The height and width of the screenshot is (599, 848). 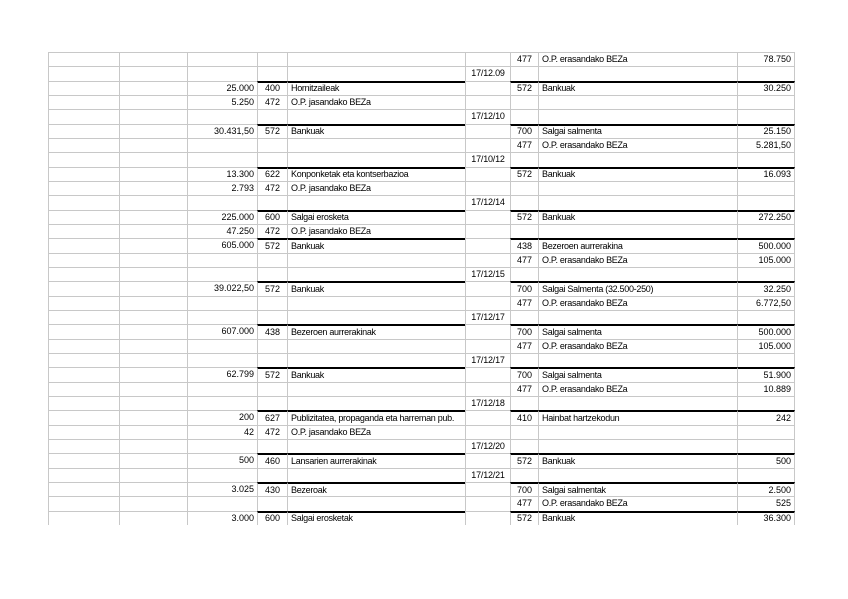 I want to click on cell-credit-name: Bankuak, so click(x=637, y=216).